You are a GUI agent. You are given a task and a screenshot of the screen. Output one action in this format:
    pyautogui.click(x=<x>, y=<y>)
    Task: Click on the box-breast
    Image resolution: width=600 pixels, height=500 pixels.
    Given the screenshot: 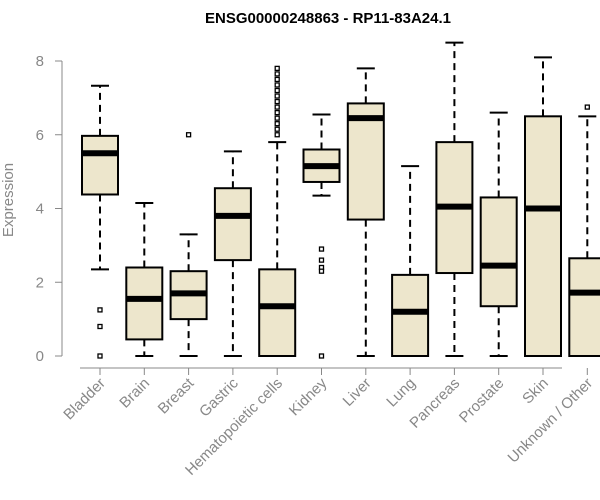 What is the action you would take?
    pyautogui.click(x=188, y=244)
    